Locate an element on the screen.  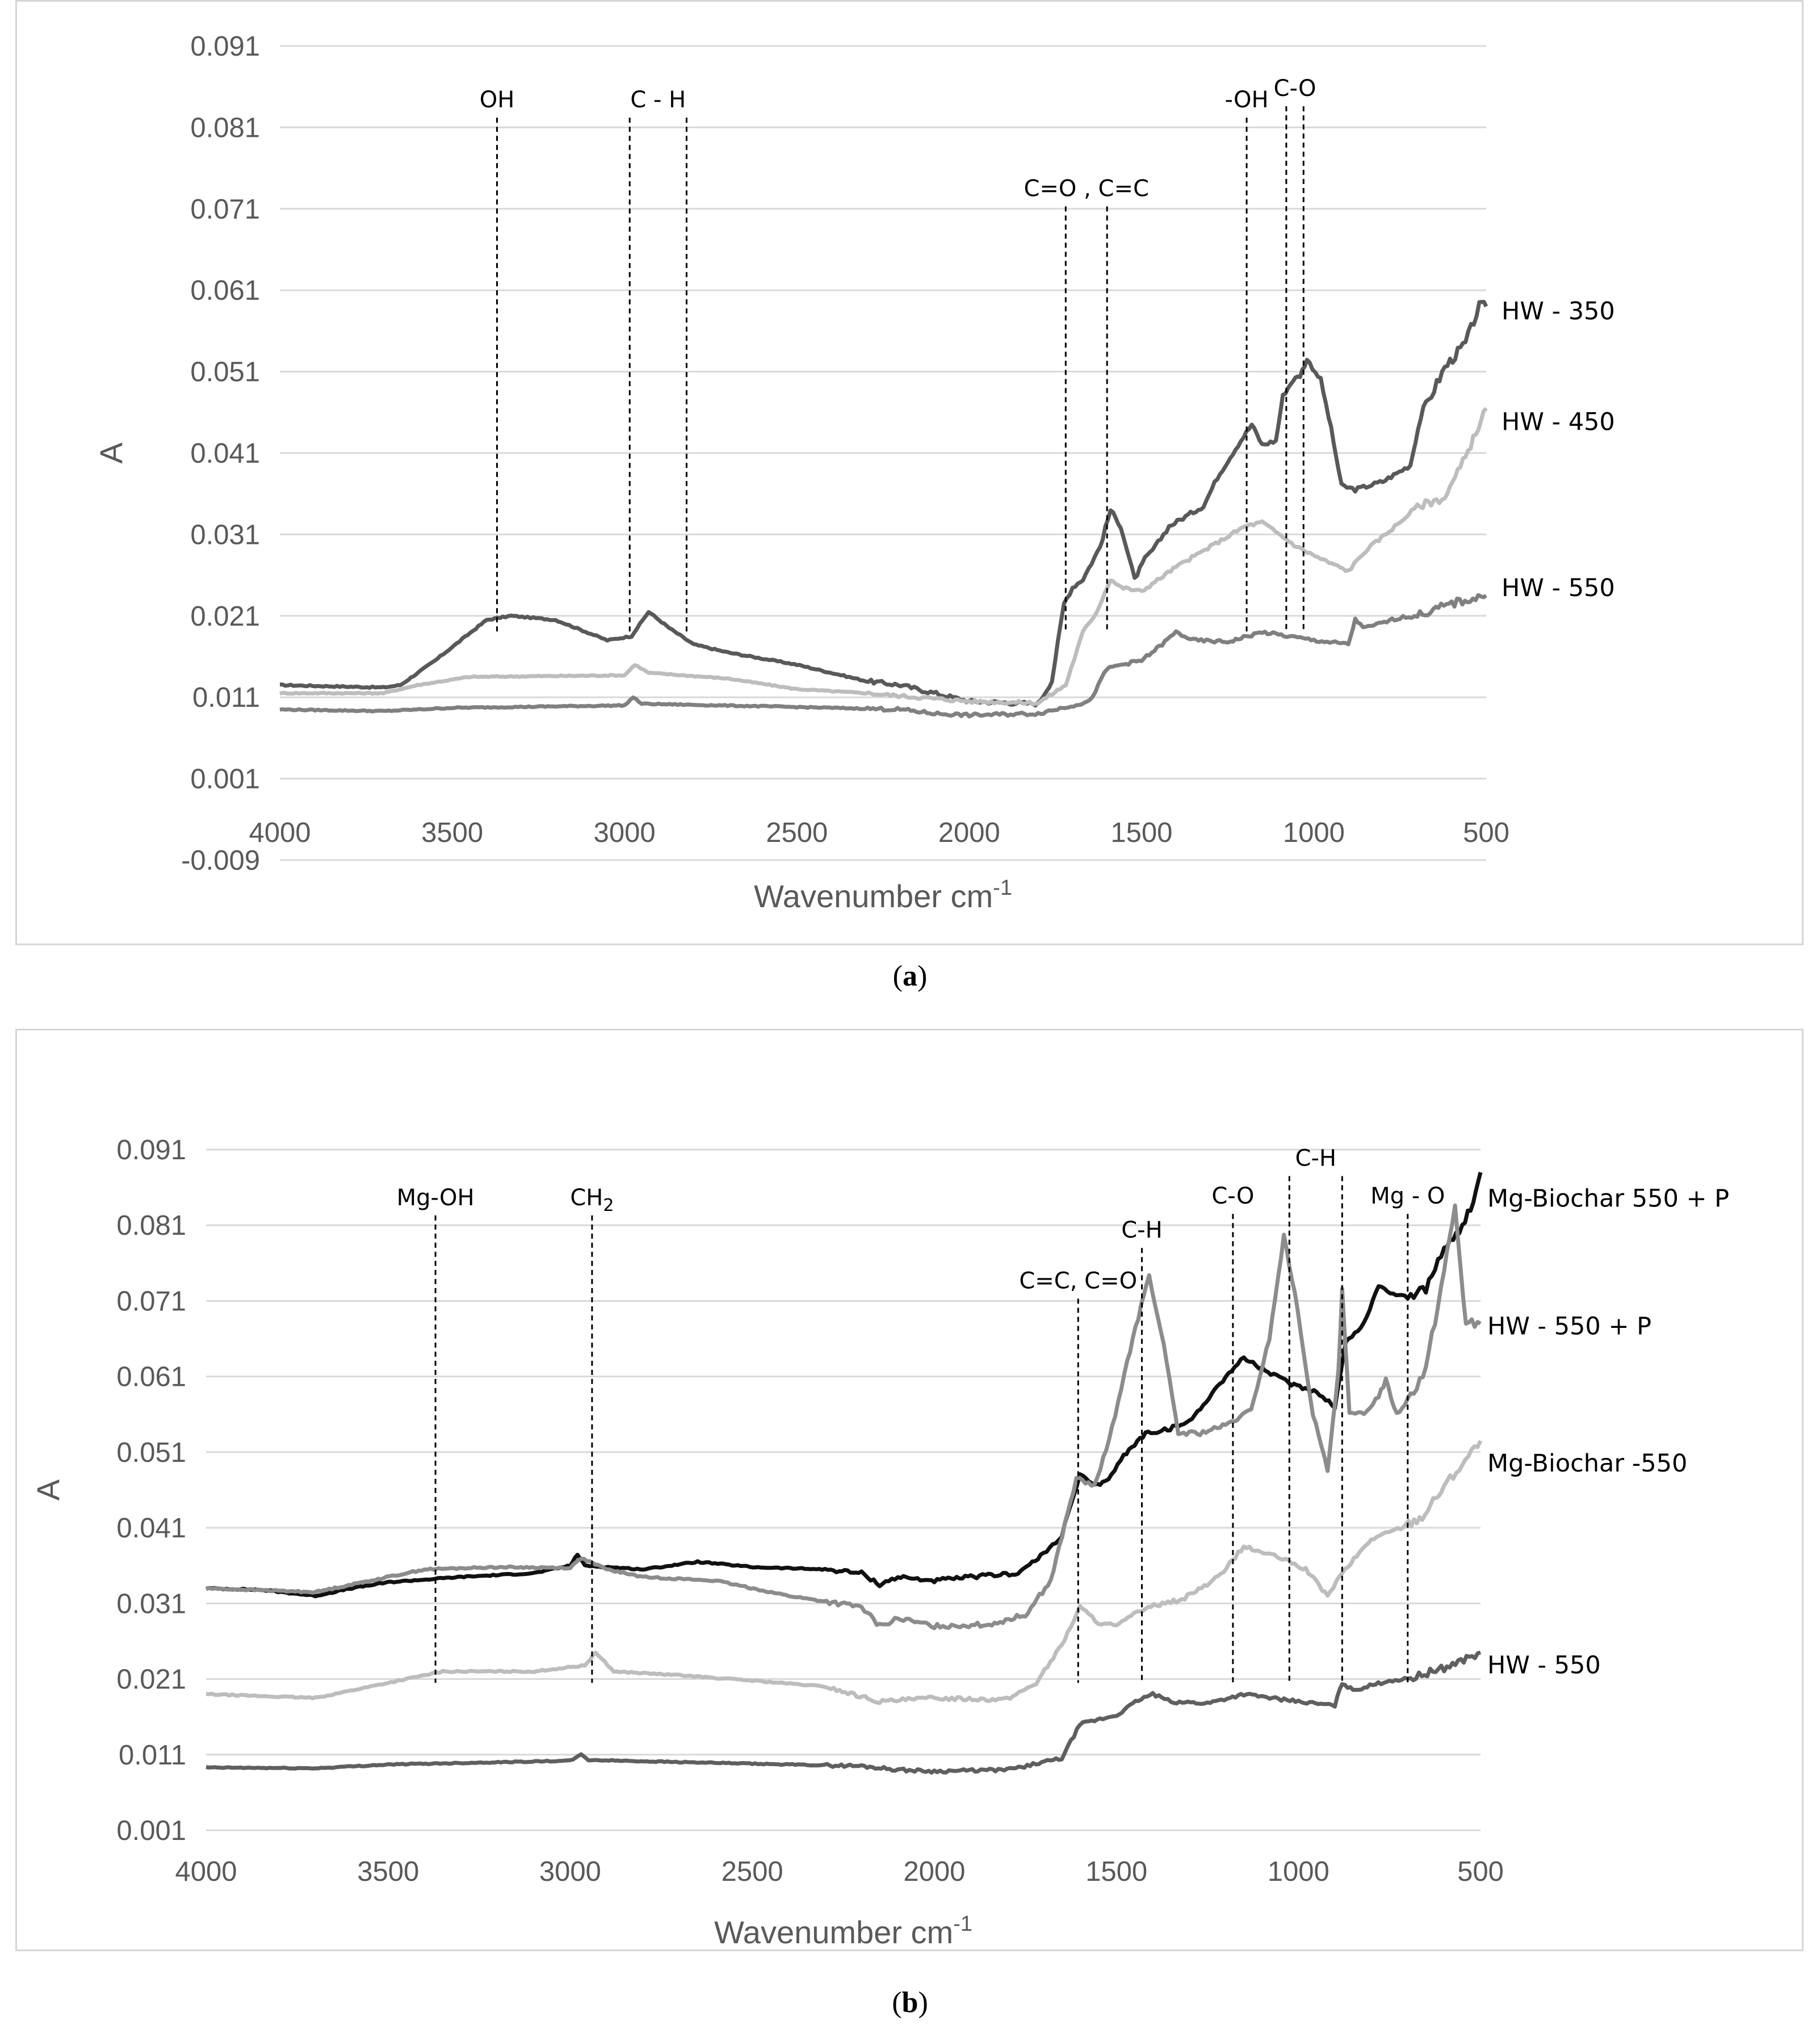
annotation-label: C=C, C=O is located at coordinates (1078, 1281).